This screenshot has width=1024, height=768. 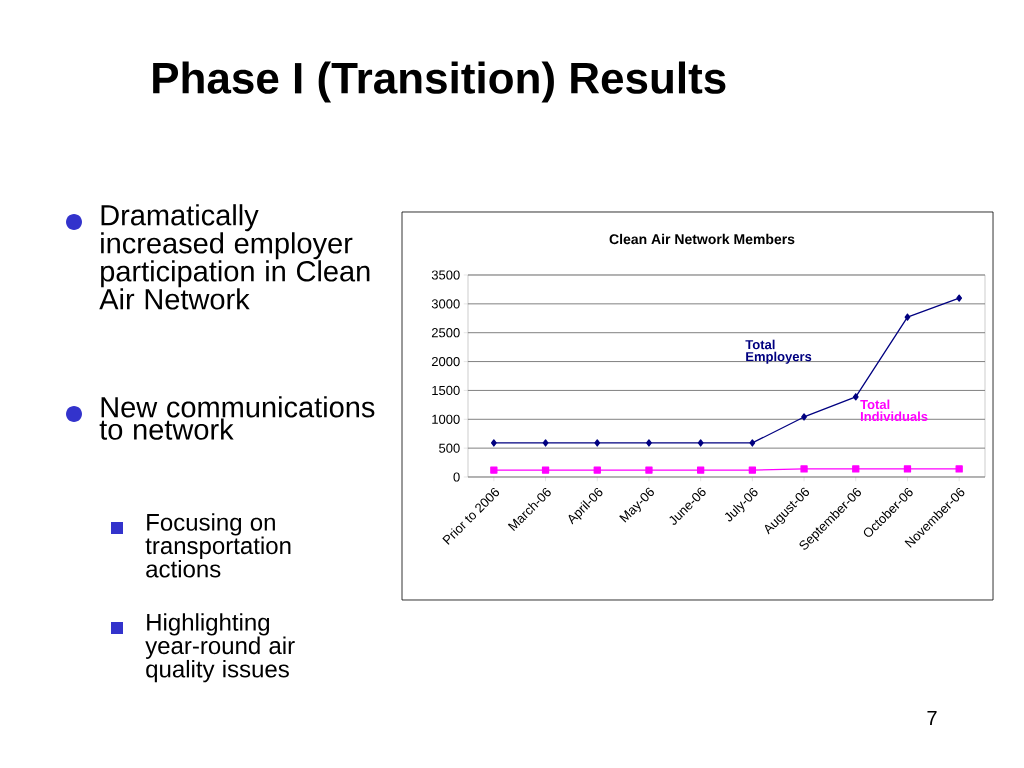 What do you see at coordinates (218, 545) in the screenshot?
I see `text: Focusing on transportation actions` at bounding box center [218, 545].